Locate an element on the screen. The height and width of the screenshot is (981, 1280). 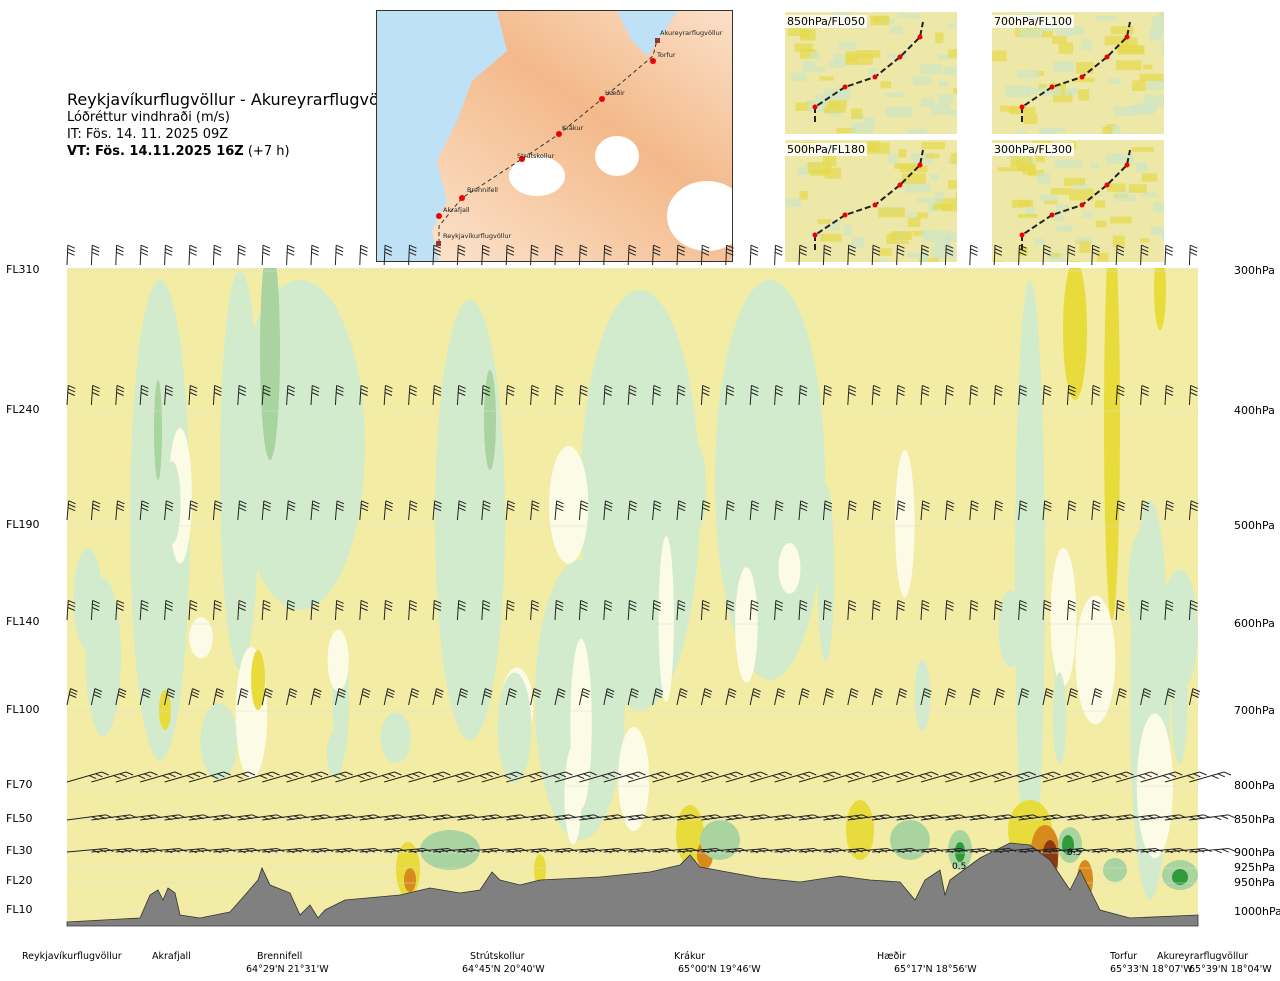
fl-tick-label: FL30 is located at coordinates (19, 850).